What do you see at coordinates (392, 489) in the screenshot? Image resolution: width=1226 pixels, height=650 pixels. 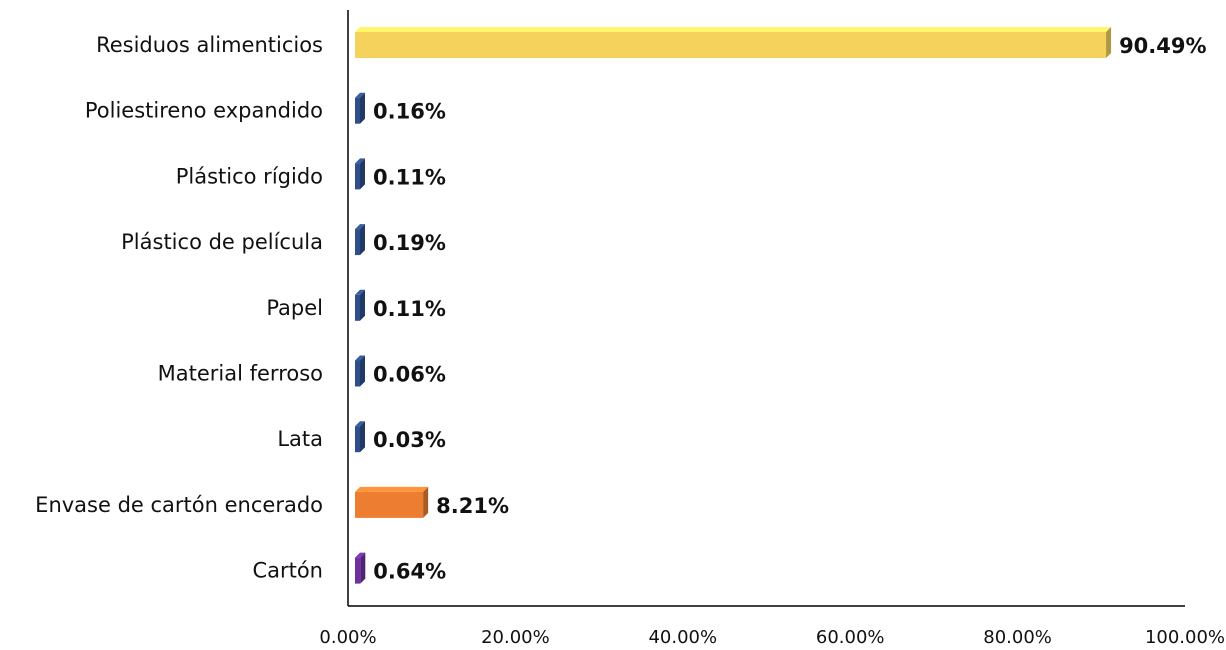 I see `bar-top-envase-de-carton-encerado` at bounding box center [392, 489].